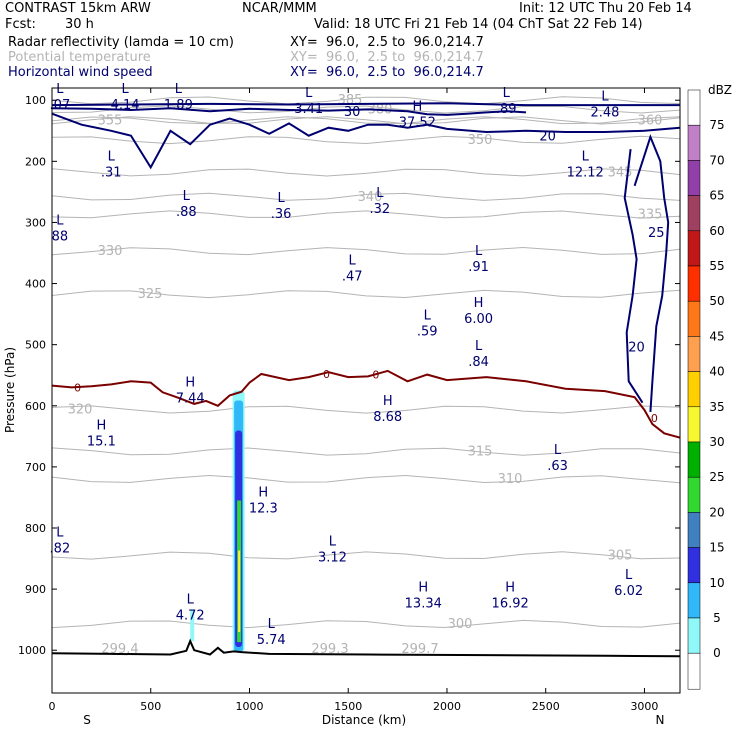 Image resolution: width=740 pixels, height=740 pixels. What do you see at coordinates (620, 556) in the screenshot?
I see `theta-label: 305` at bounding box center [620, 556].